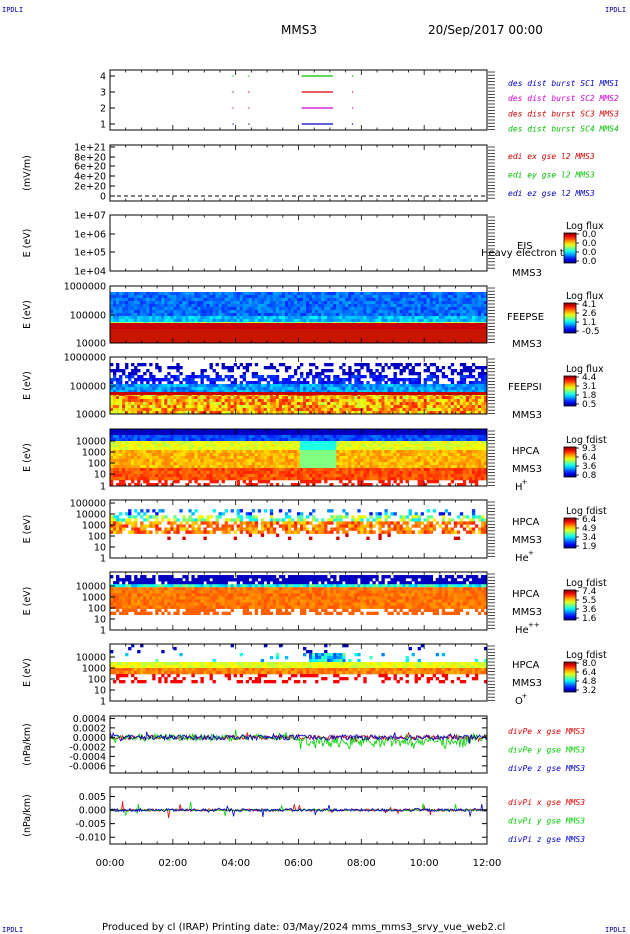 Image resolution: width=630 pixels, height=934 pixels. What do you see at coordinates (27, 457) in the screenshot?
I see `hpca-h-ylabel: E (eV)` at bounding box center [27, 457].